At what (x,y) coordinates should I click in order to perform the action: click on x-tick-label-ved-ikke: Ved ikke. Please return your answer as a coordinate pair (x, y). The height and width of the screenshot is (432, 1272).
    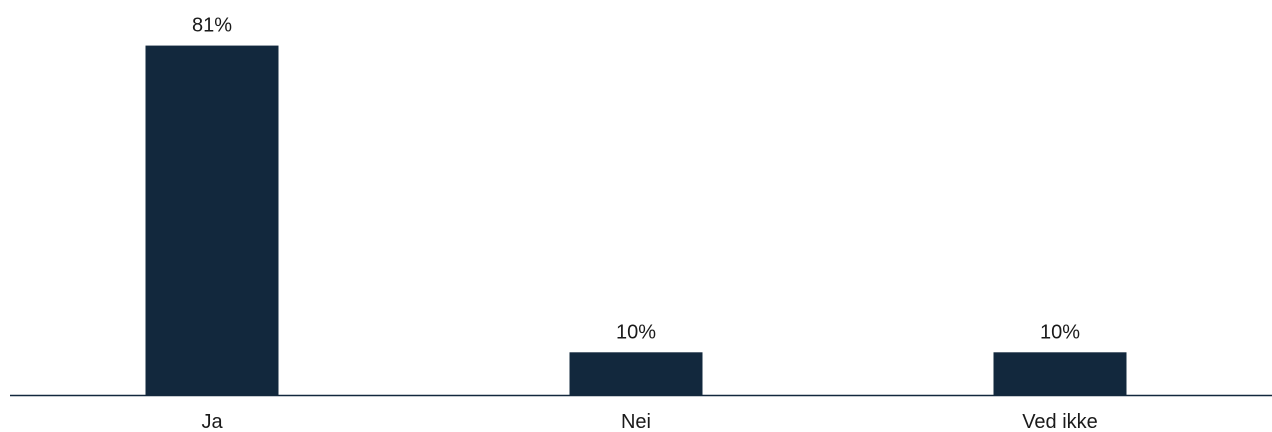
    Looking at the image, I should click on (1060, 421).